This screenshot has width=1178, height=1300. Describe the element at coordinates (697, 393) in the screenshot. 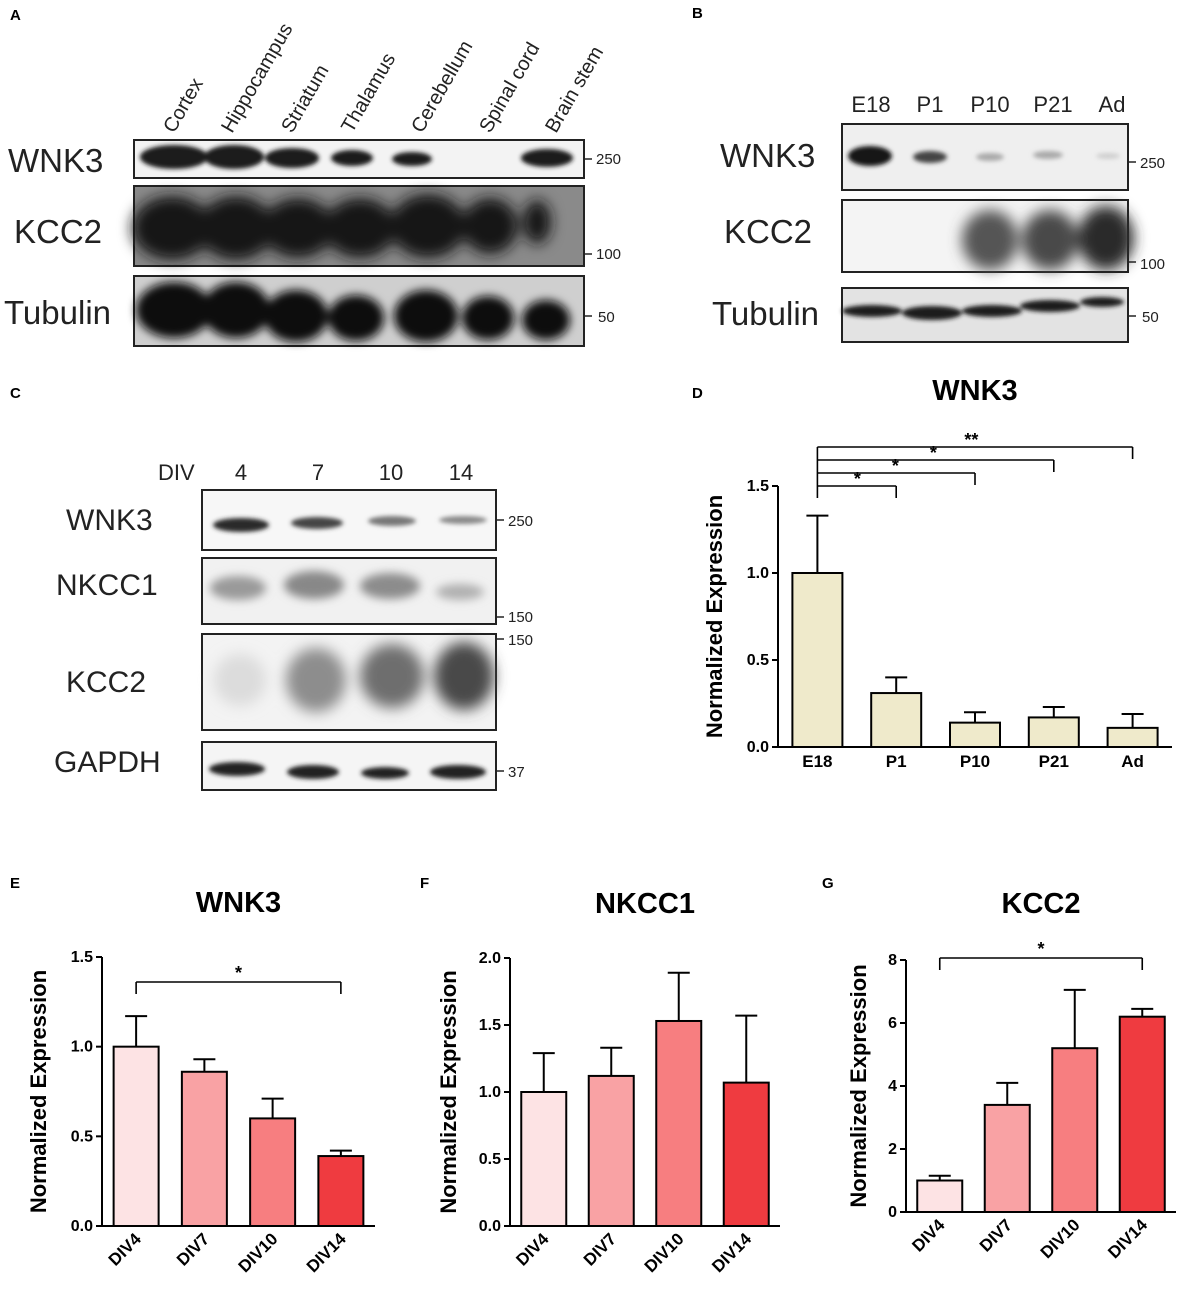

I see `panel-d-label: D` at that location.